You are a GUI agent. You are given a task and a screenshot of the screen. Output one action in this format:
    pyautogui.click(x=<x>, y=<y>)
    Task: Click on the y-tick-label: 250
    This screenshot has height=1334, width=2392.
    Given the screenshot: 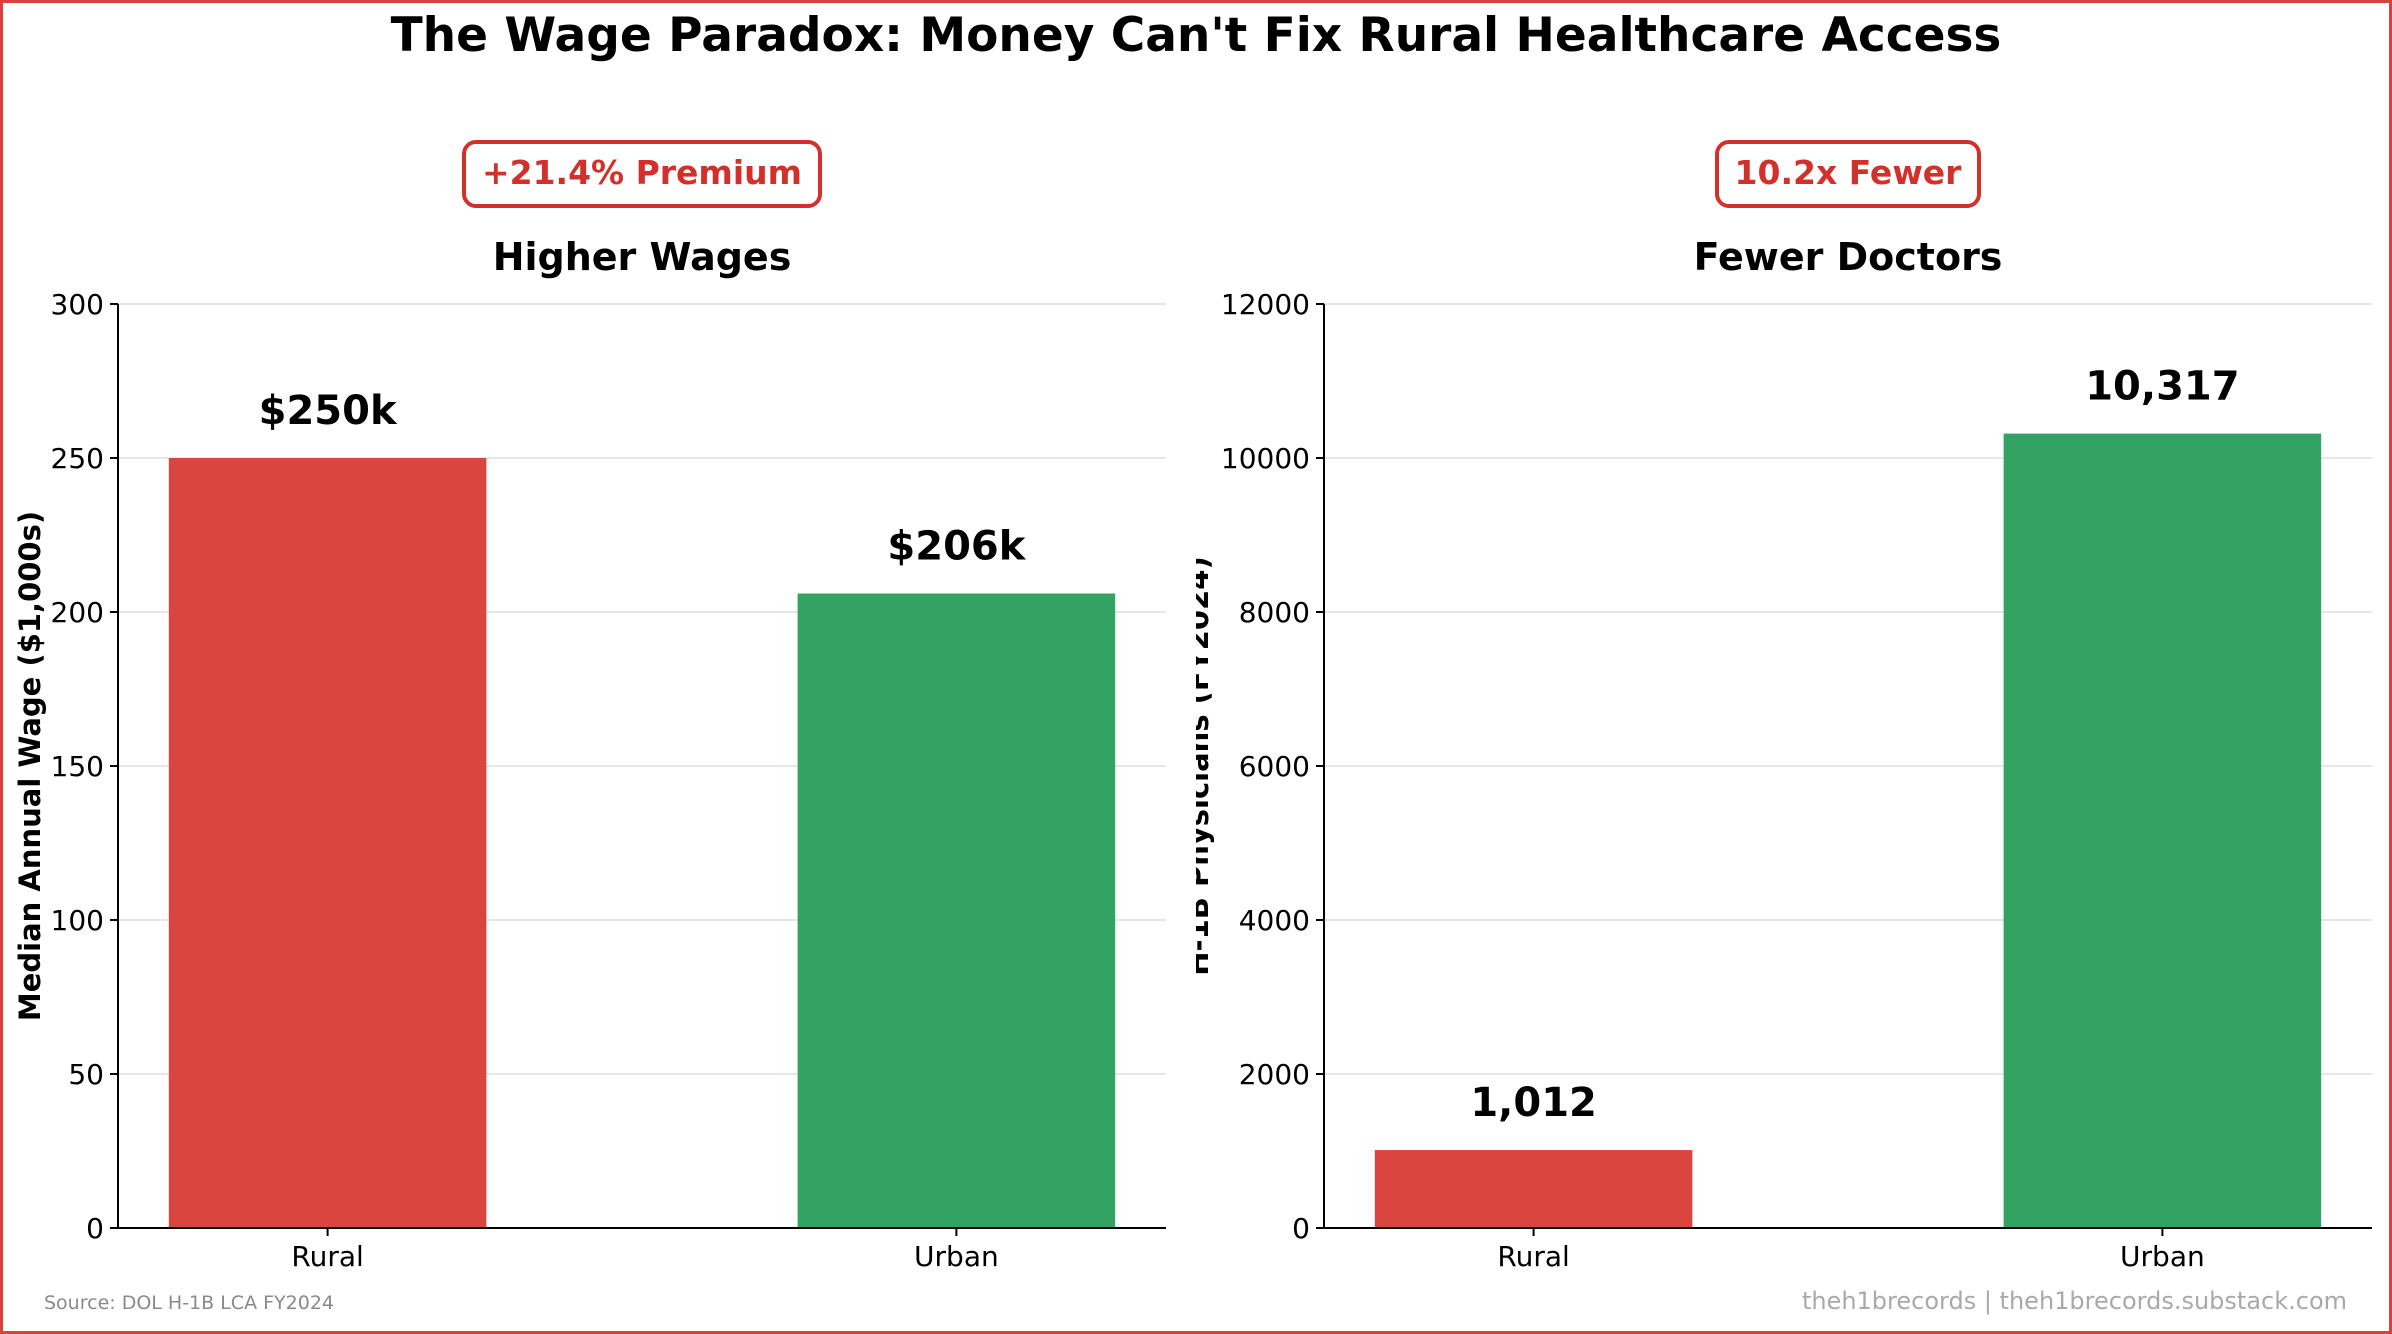 What is the action you would take?
    pyautogui.click(x=77, y=458)
    